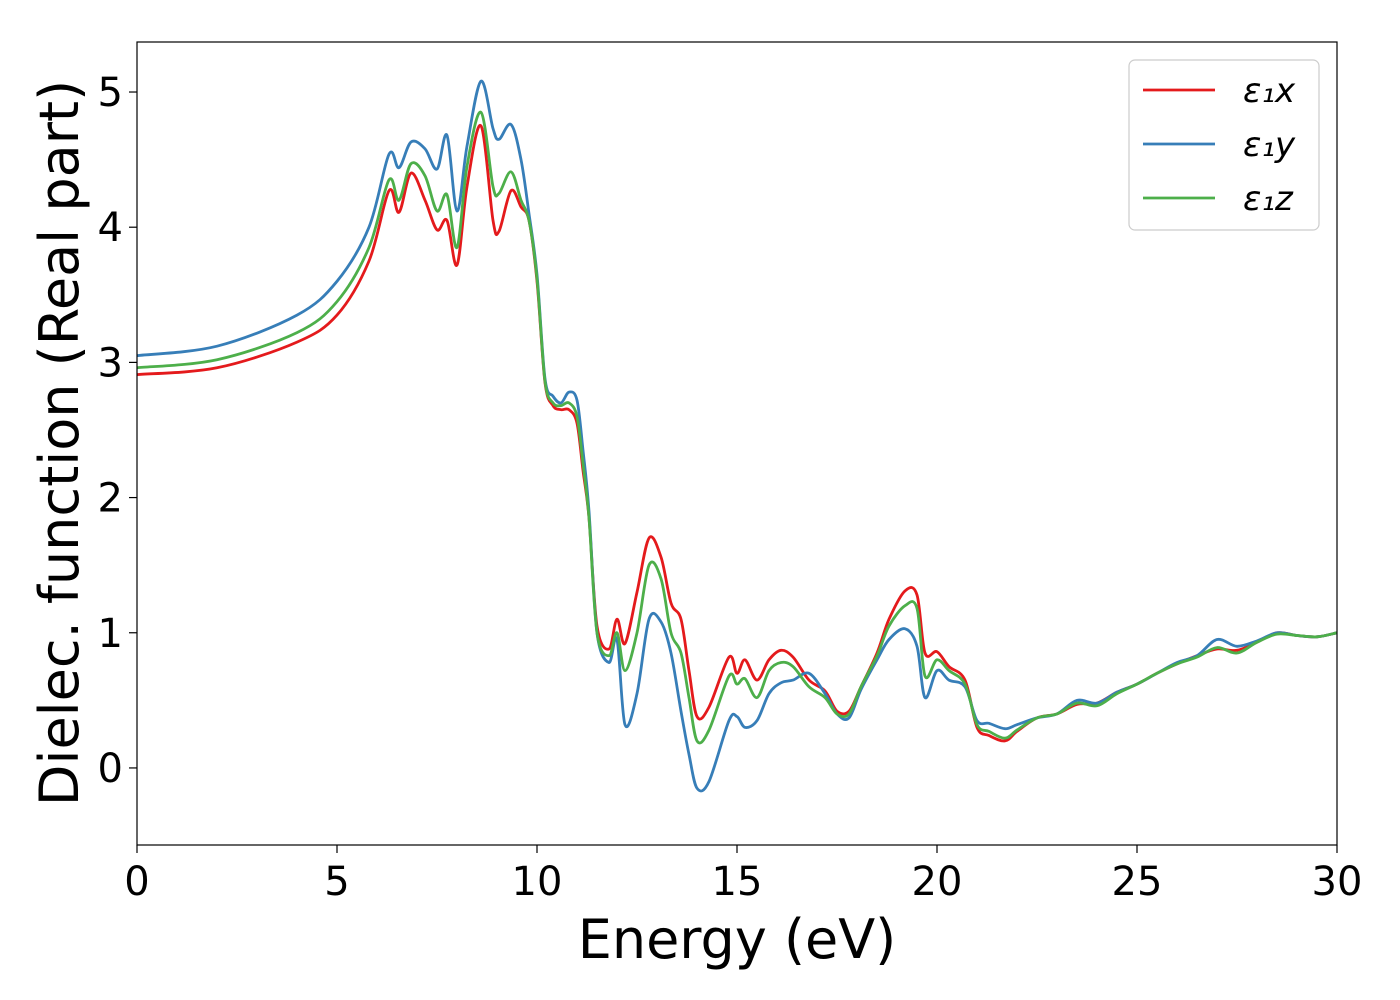  What do you see at coordinates (1137, 882) in the screenshot?
I see `x-tick-label: 25` at bounding box center [1137, 882].